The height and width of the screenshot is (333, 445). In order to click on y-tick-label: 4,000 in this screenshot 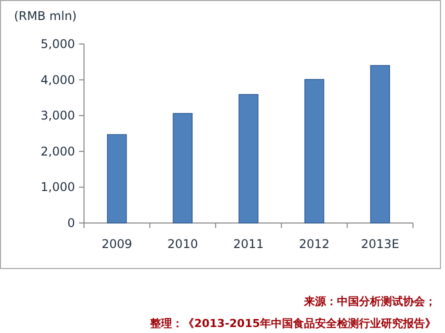, I will do `click(57, 79)`.